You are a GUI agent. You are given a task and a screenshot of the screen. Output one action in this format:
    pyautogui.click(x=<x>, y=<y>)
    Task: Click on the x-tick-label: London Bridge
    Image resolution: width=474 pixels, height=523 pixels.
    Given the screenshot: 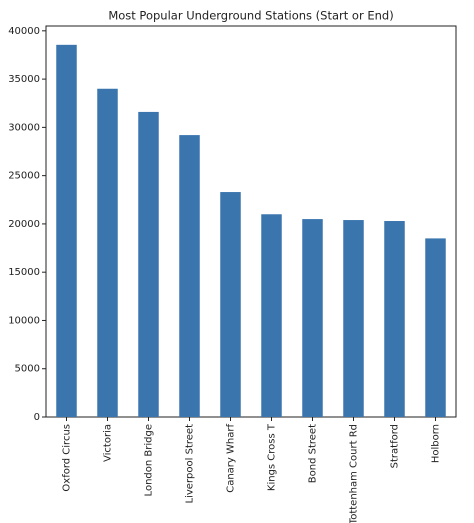 What is the action you would take?
    pyautogui.click(x=149, y=460)
    